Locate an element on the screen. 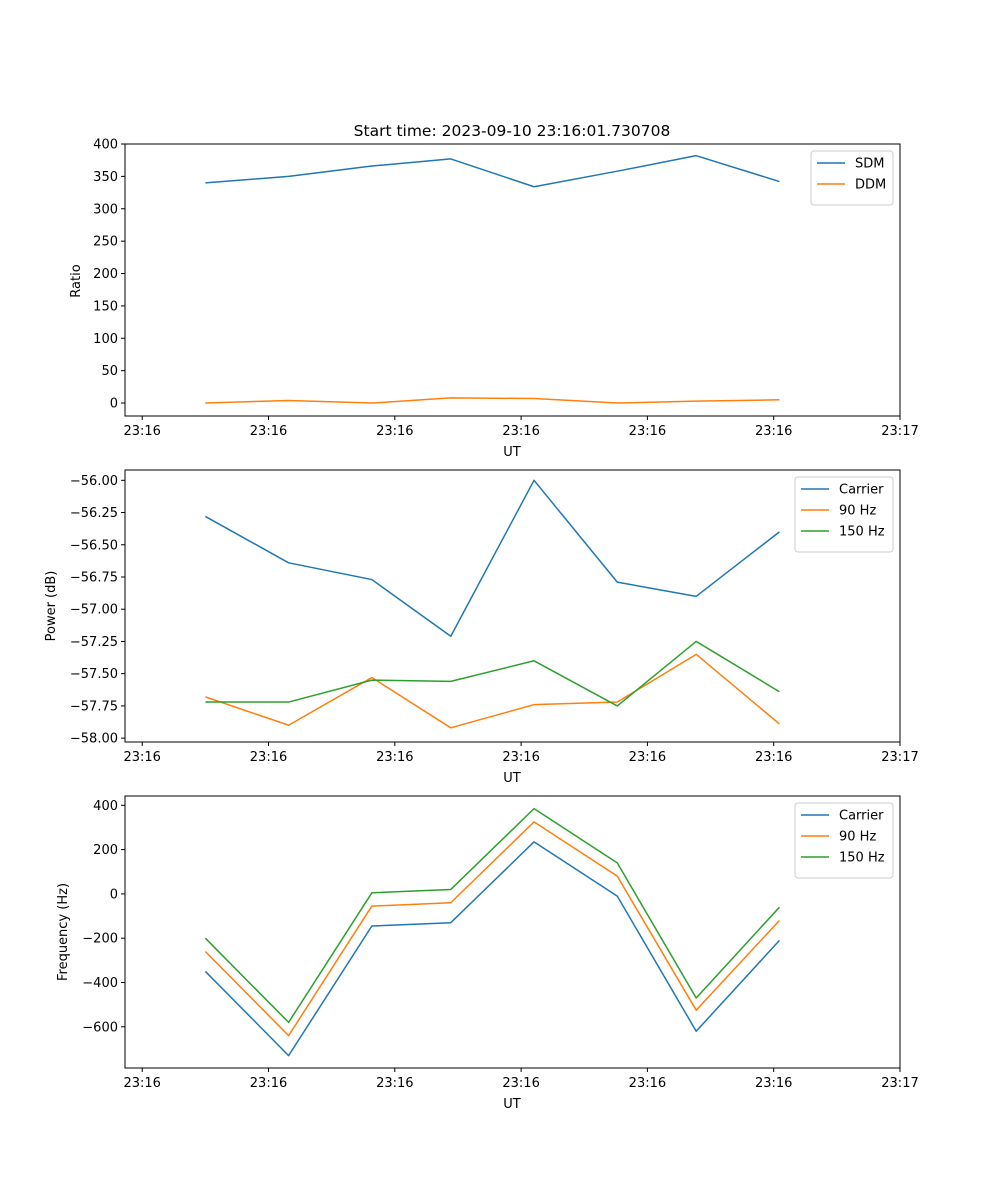 This screenshot has width=1000, height=1200. y-tick-label: −57.50 is located at coordinates (94, 674).